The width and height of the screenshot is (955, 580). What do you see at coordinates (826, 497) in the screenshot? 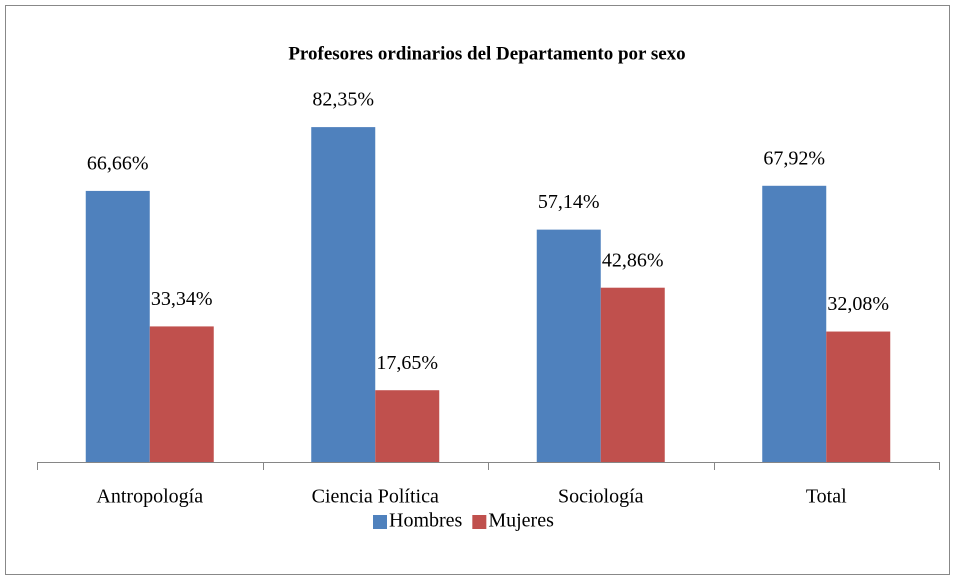
I see `x-tick-label: Total` at bounding box center [826, 497].